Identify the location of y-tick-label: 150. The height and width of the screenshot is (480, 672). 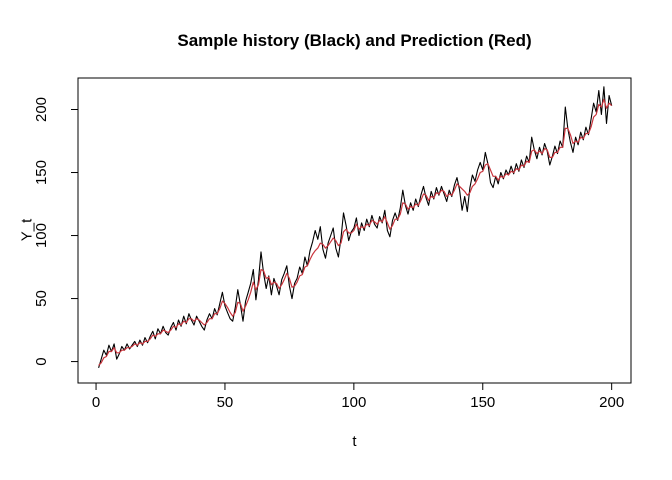
(41, 172).